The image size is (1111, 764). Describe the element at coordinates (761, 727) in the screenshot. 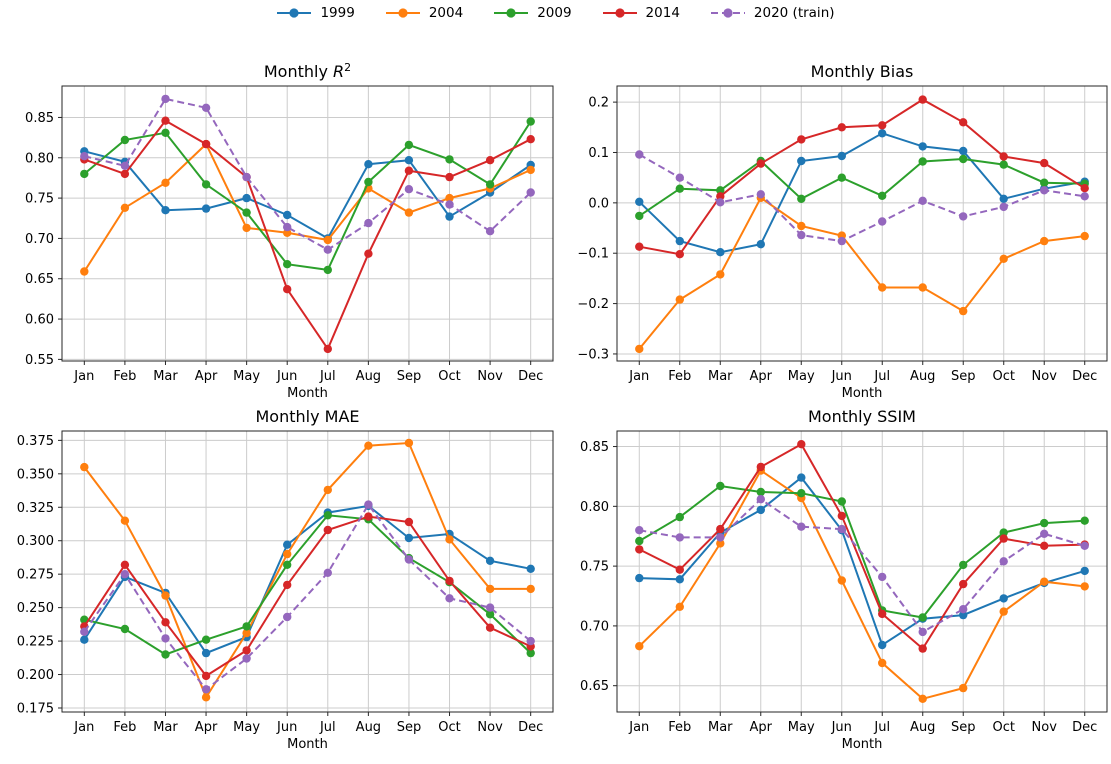

I see `x-tick-label: Apr` at that location.